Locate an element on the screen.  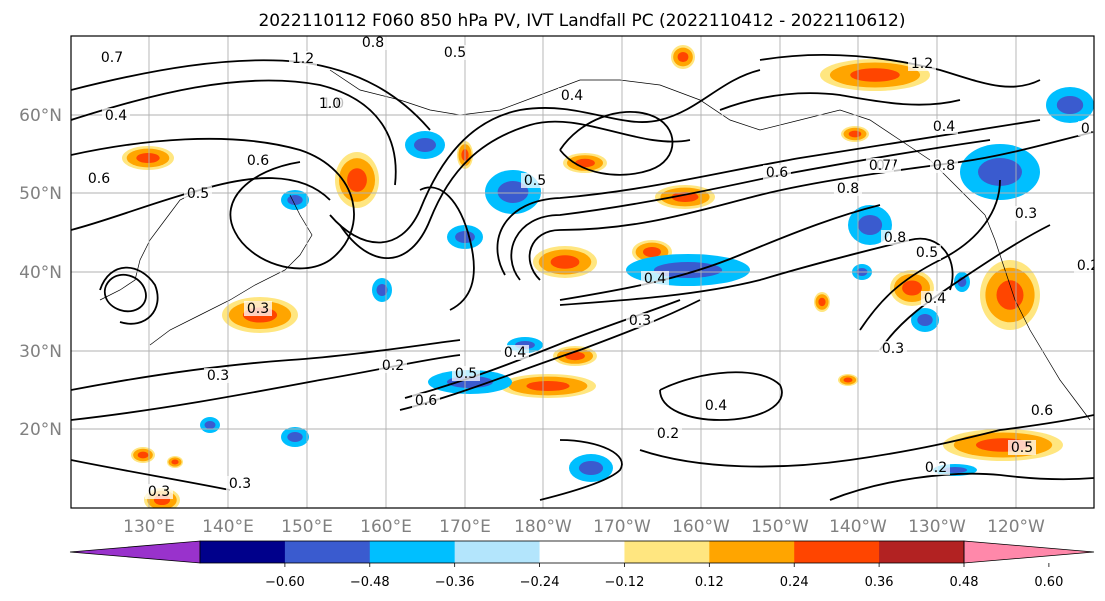
contour-label: 1.0 is located at coordinates (330, 104).